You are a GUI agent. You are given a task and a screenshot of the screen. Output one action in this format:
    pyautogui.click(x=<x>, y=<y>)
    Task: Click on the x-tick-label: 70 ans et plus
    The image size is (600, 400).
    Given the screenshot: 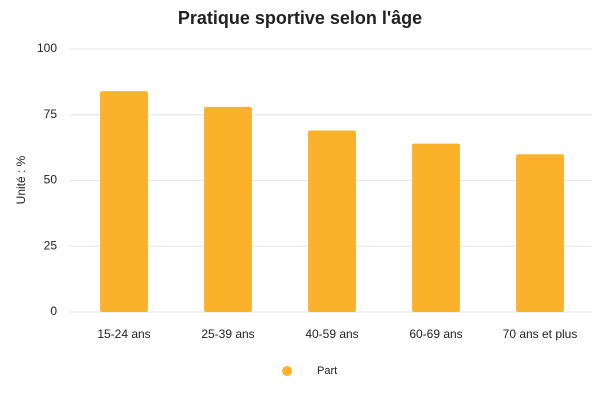 What is the action you would take?
    pyautogui.click(x=540, y=334)
    